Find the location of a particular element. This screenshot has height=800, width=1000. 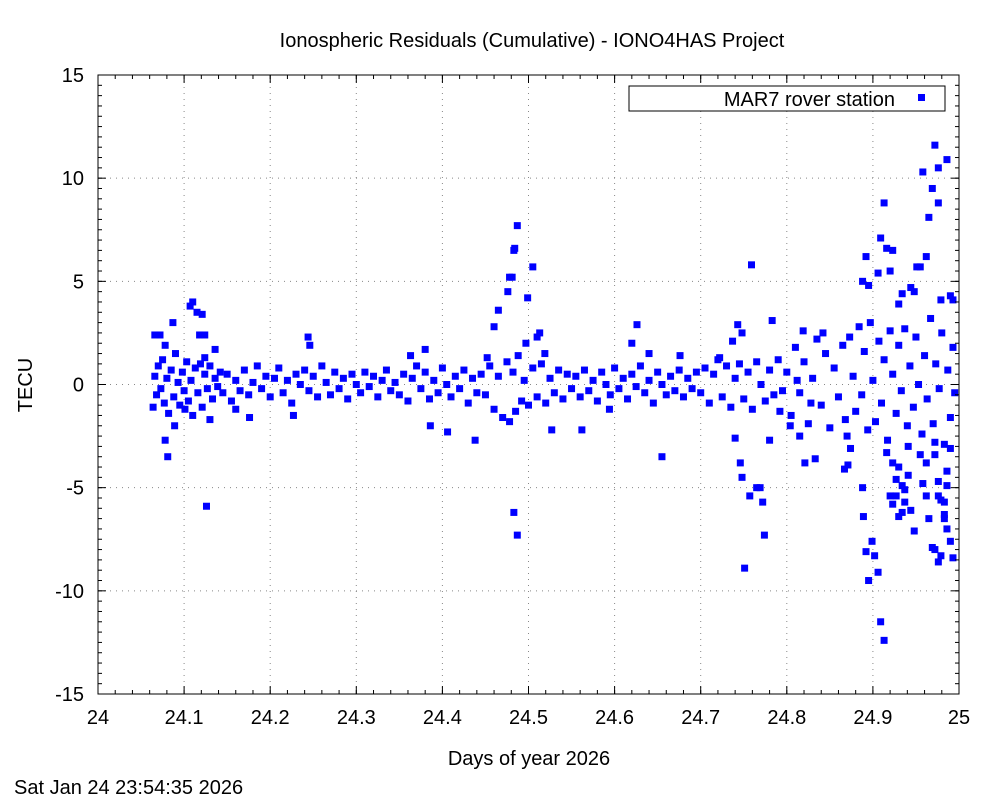

x-axis-label: Days of year 2026 is located at coordinates (529, 759).